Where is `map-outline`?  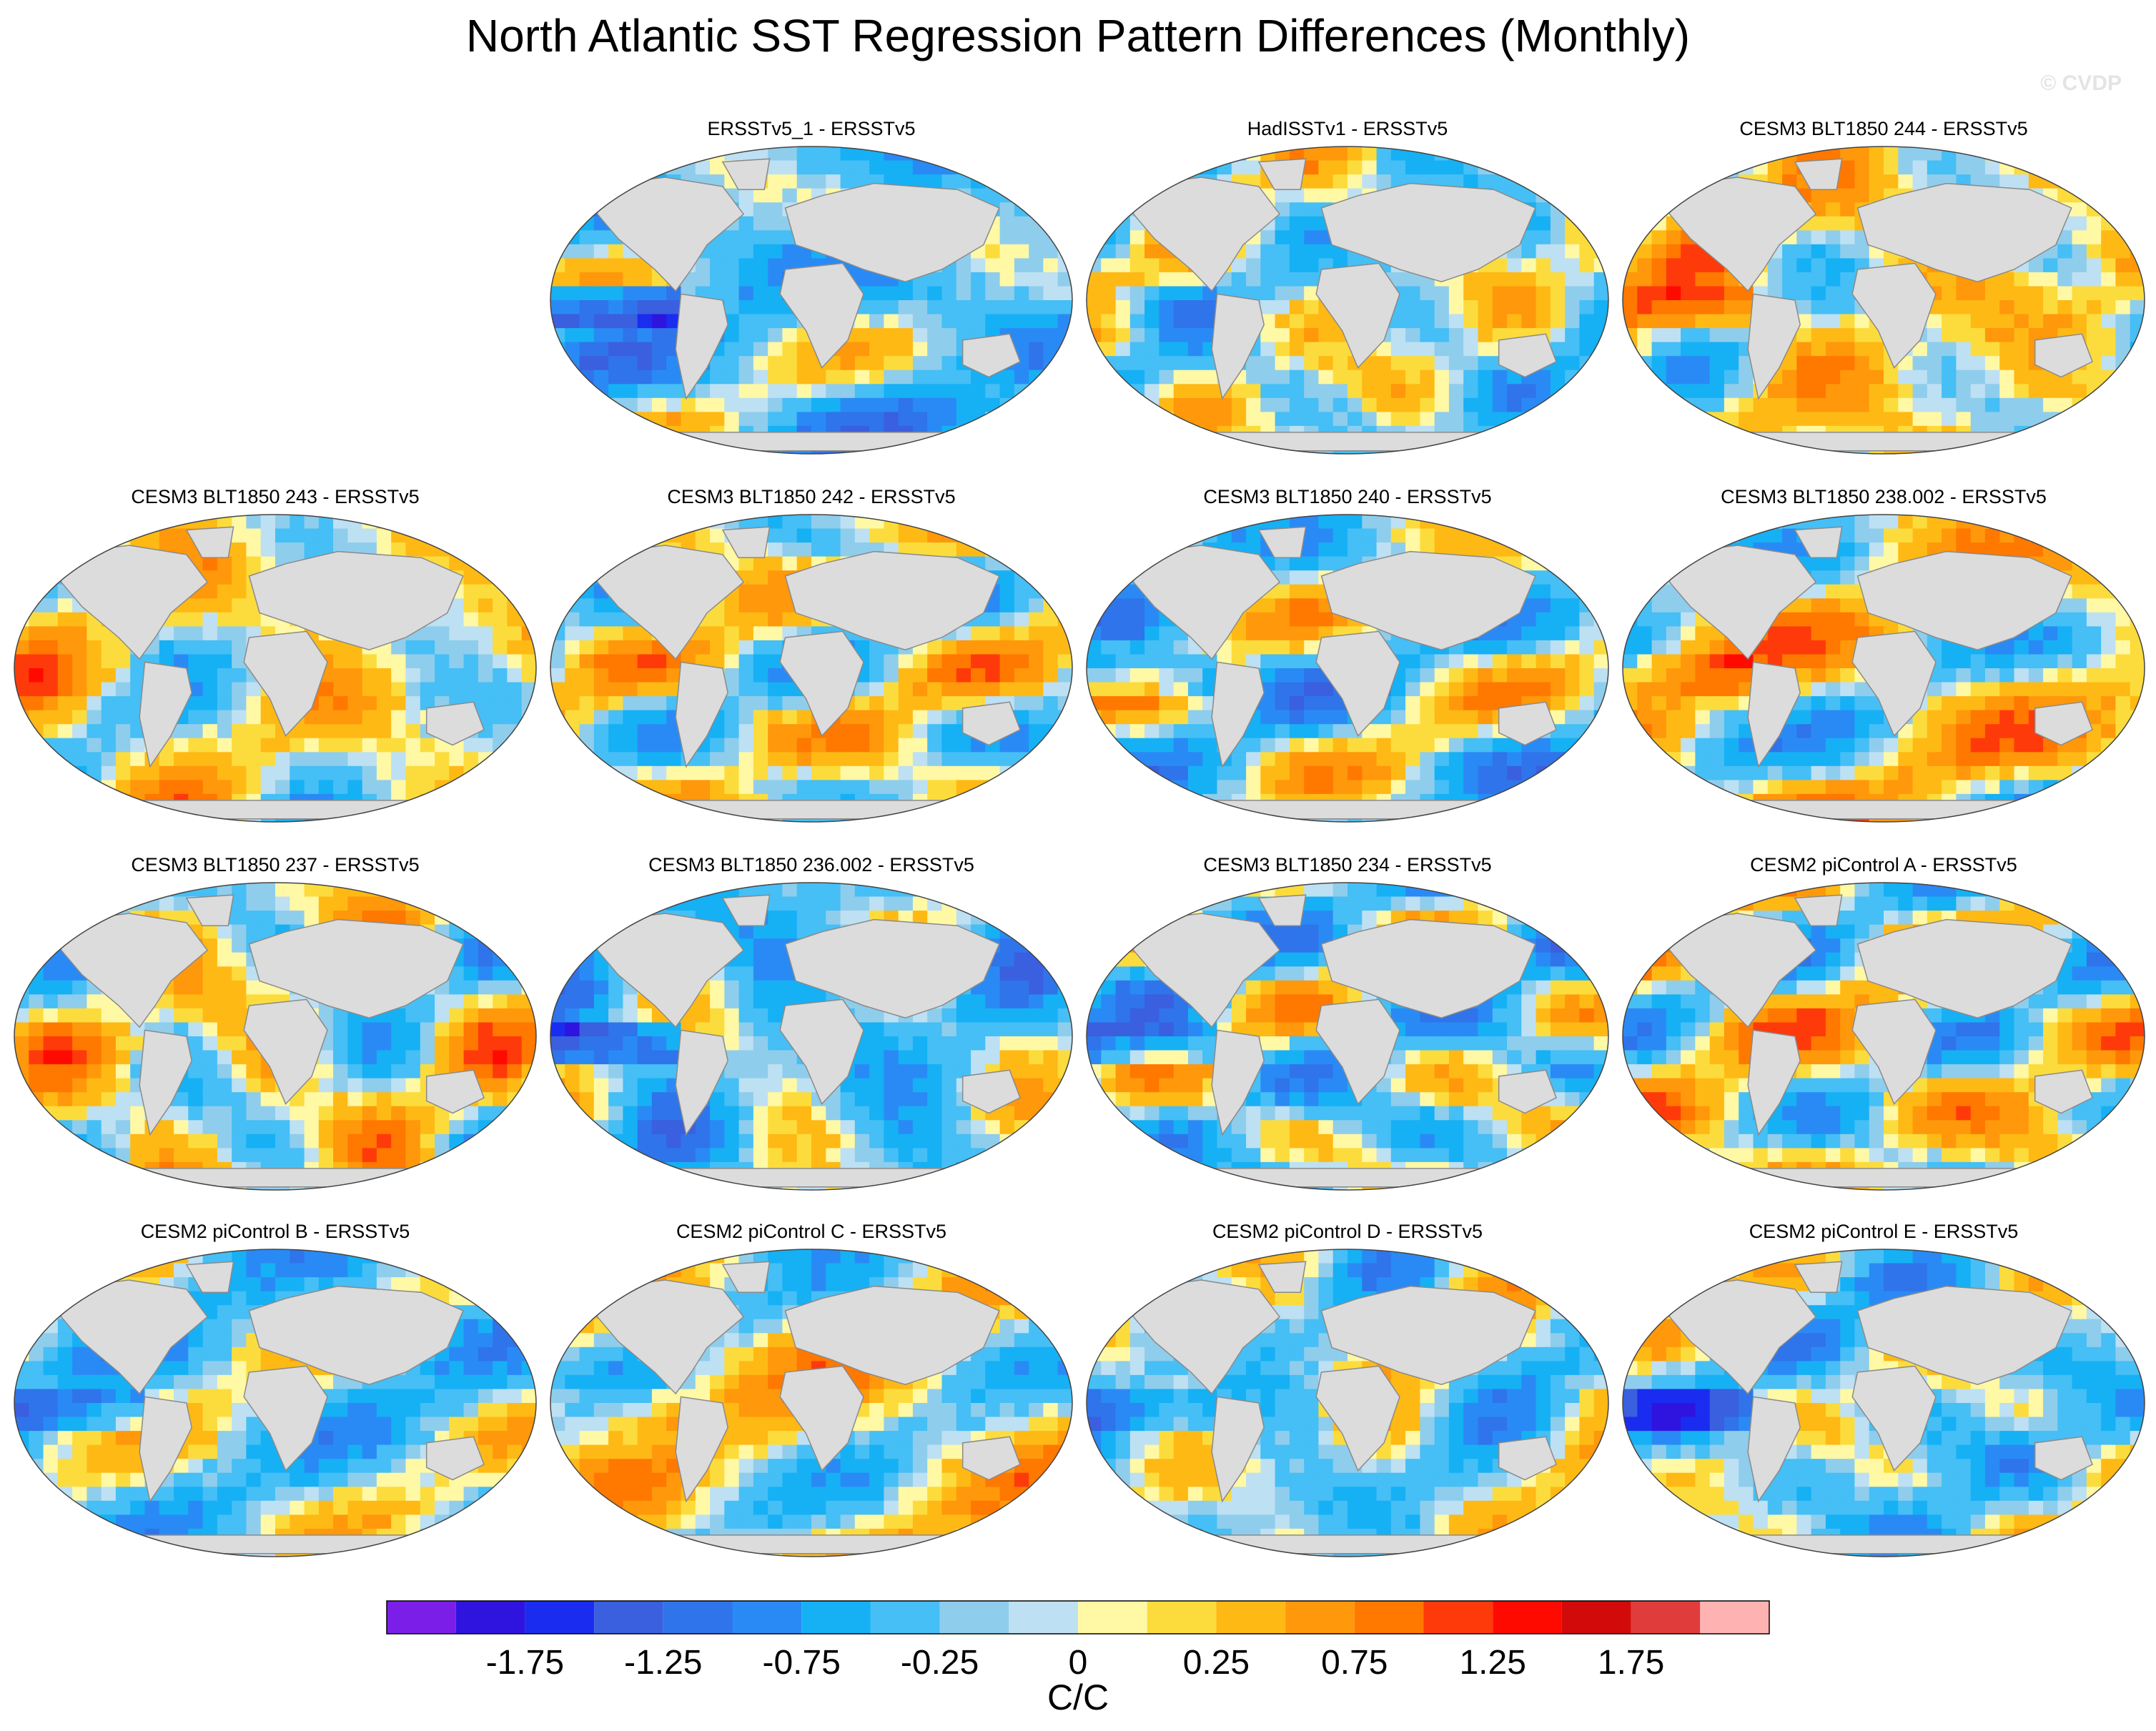 map-outline is located at coordinates (1883, 300).